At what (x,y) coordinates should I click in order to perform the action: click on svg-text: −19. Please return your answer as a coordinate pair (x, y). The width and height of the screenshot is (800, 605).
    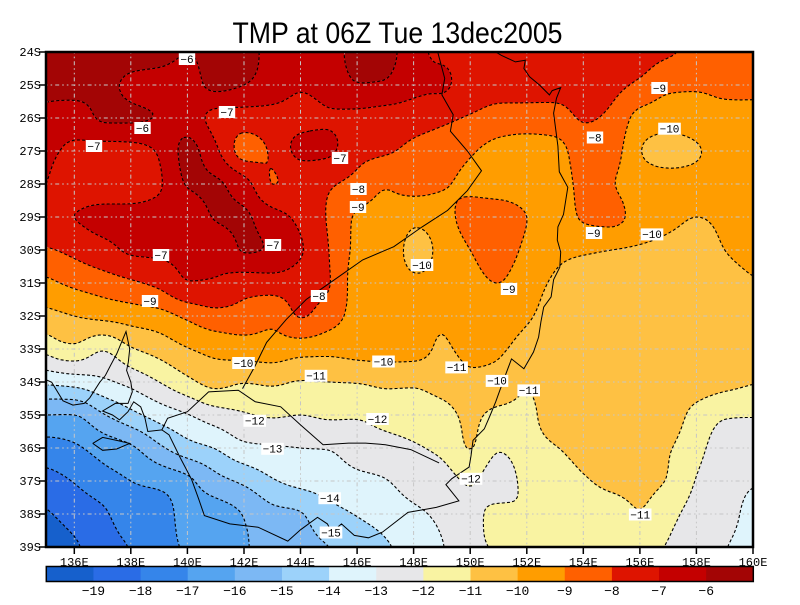
    Looking at the image, I should click on (93, 591).